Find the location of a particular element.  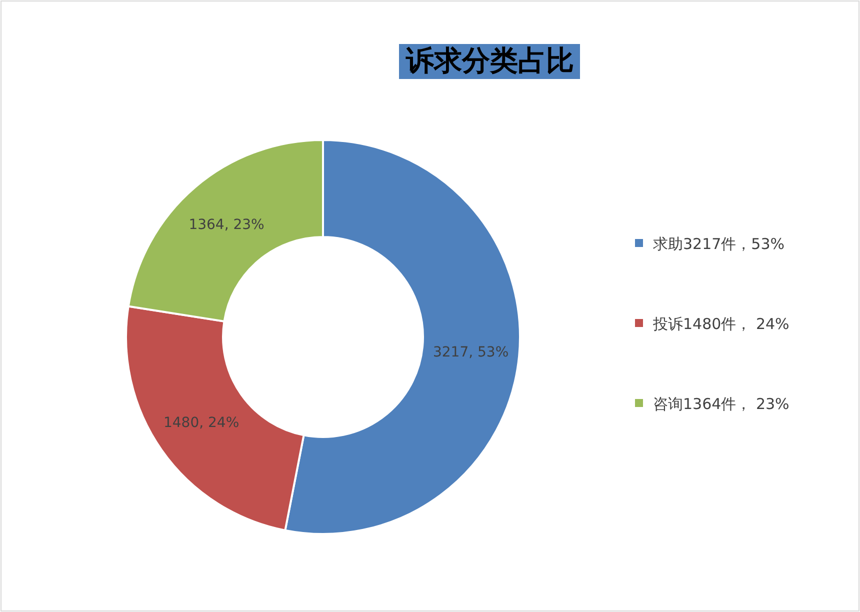

data-label: 1480, 24% is located at coordinates (201, 423).